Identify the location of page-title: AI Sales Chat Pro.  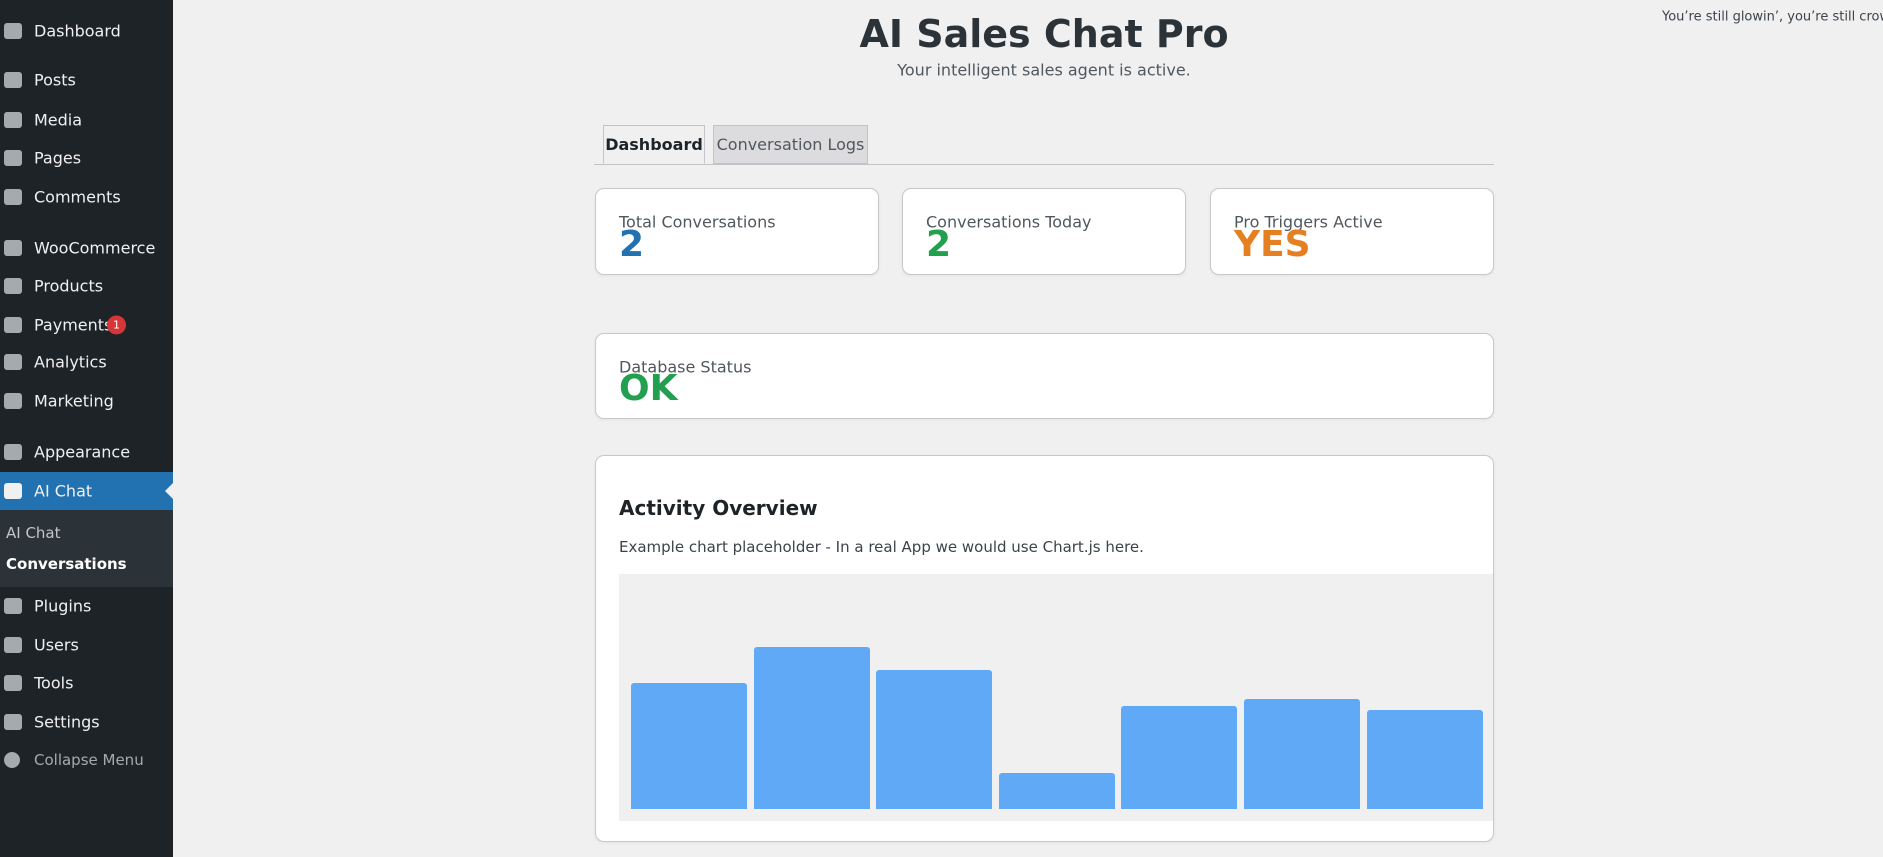
(1044, 34).